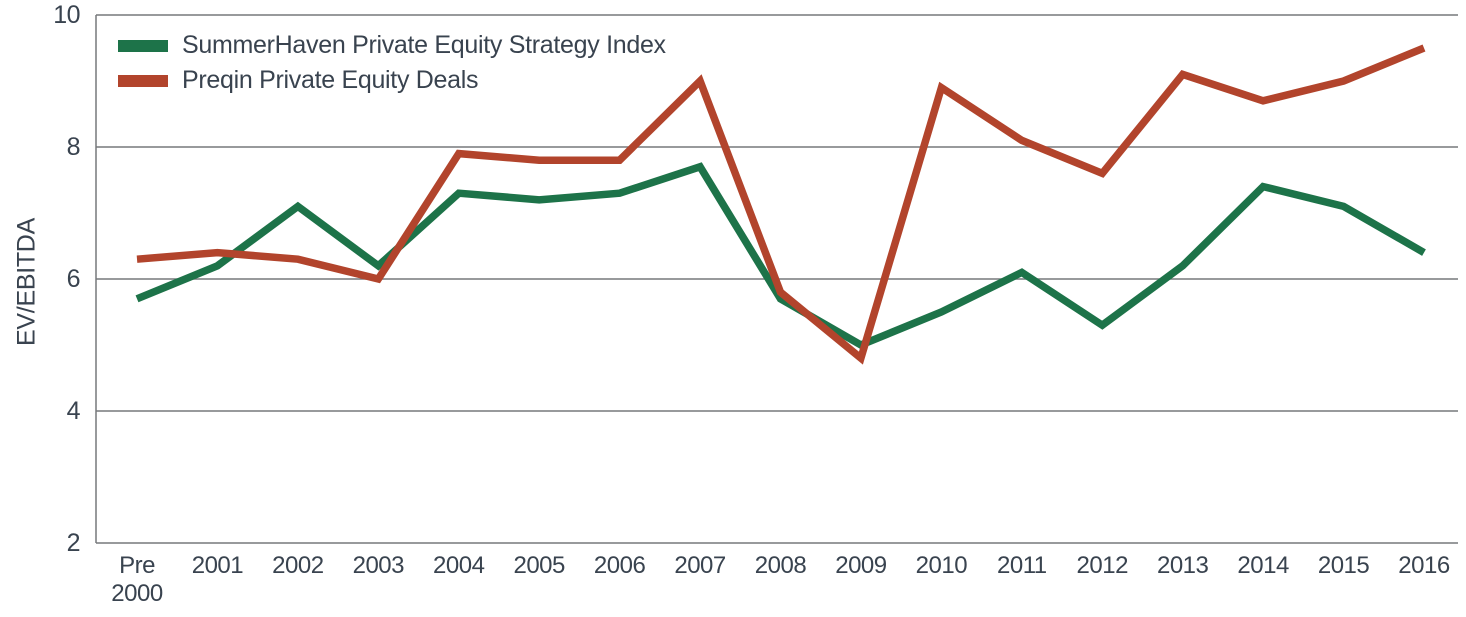  I want to click on x-tick-label-2012: 2012, so click(1102, 565).